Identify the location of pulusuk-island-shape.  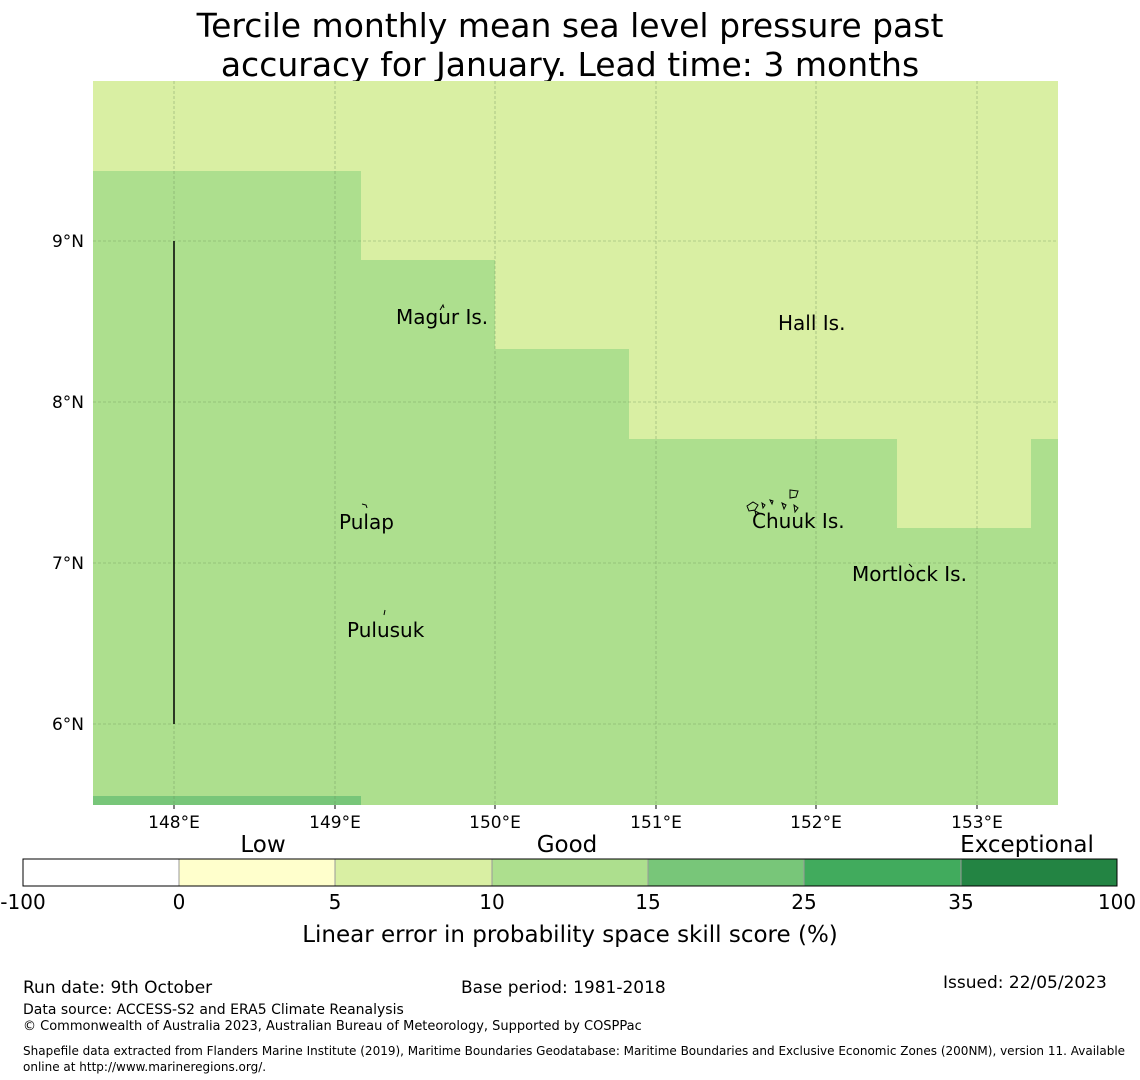
(384, 612).